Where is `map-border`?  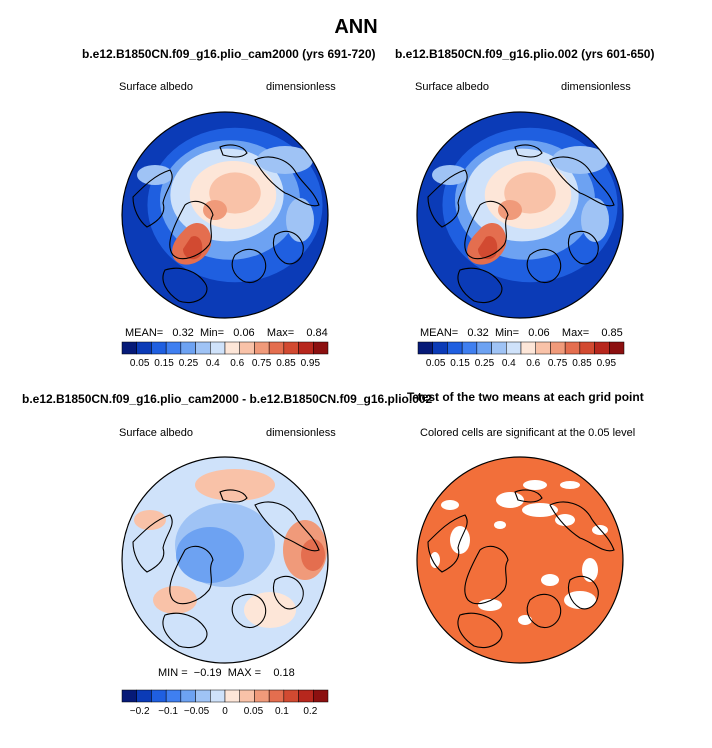
map-border is located at coordinates (225, 560).